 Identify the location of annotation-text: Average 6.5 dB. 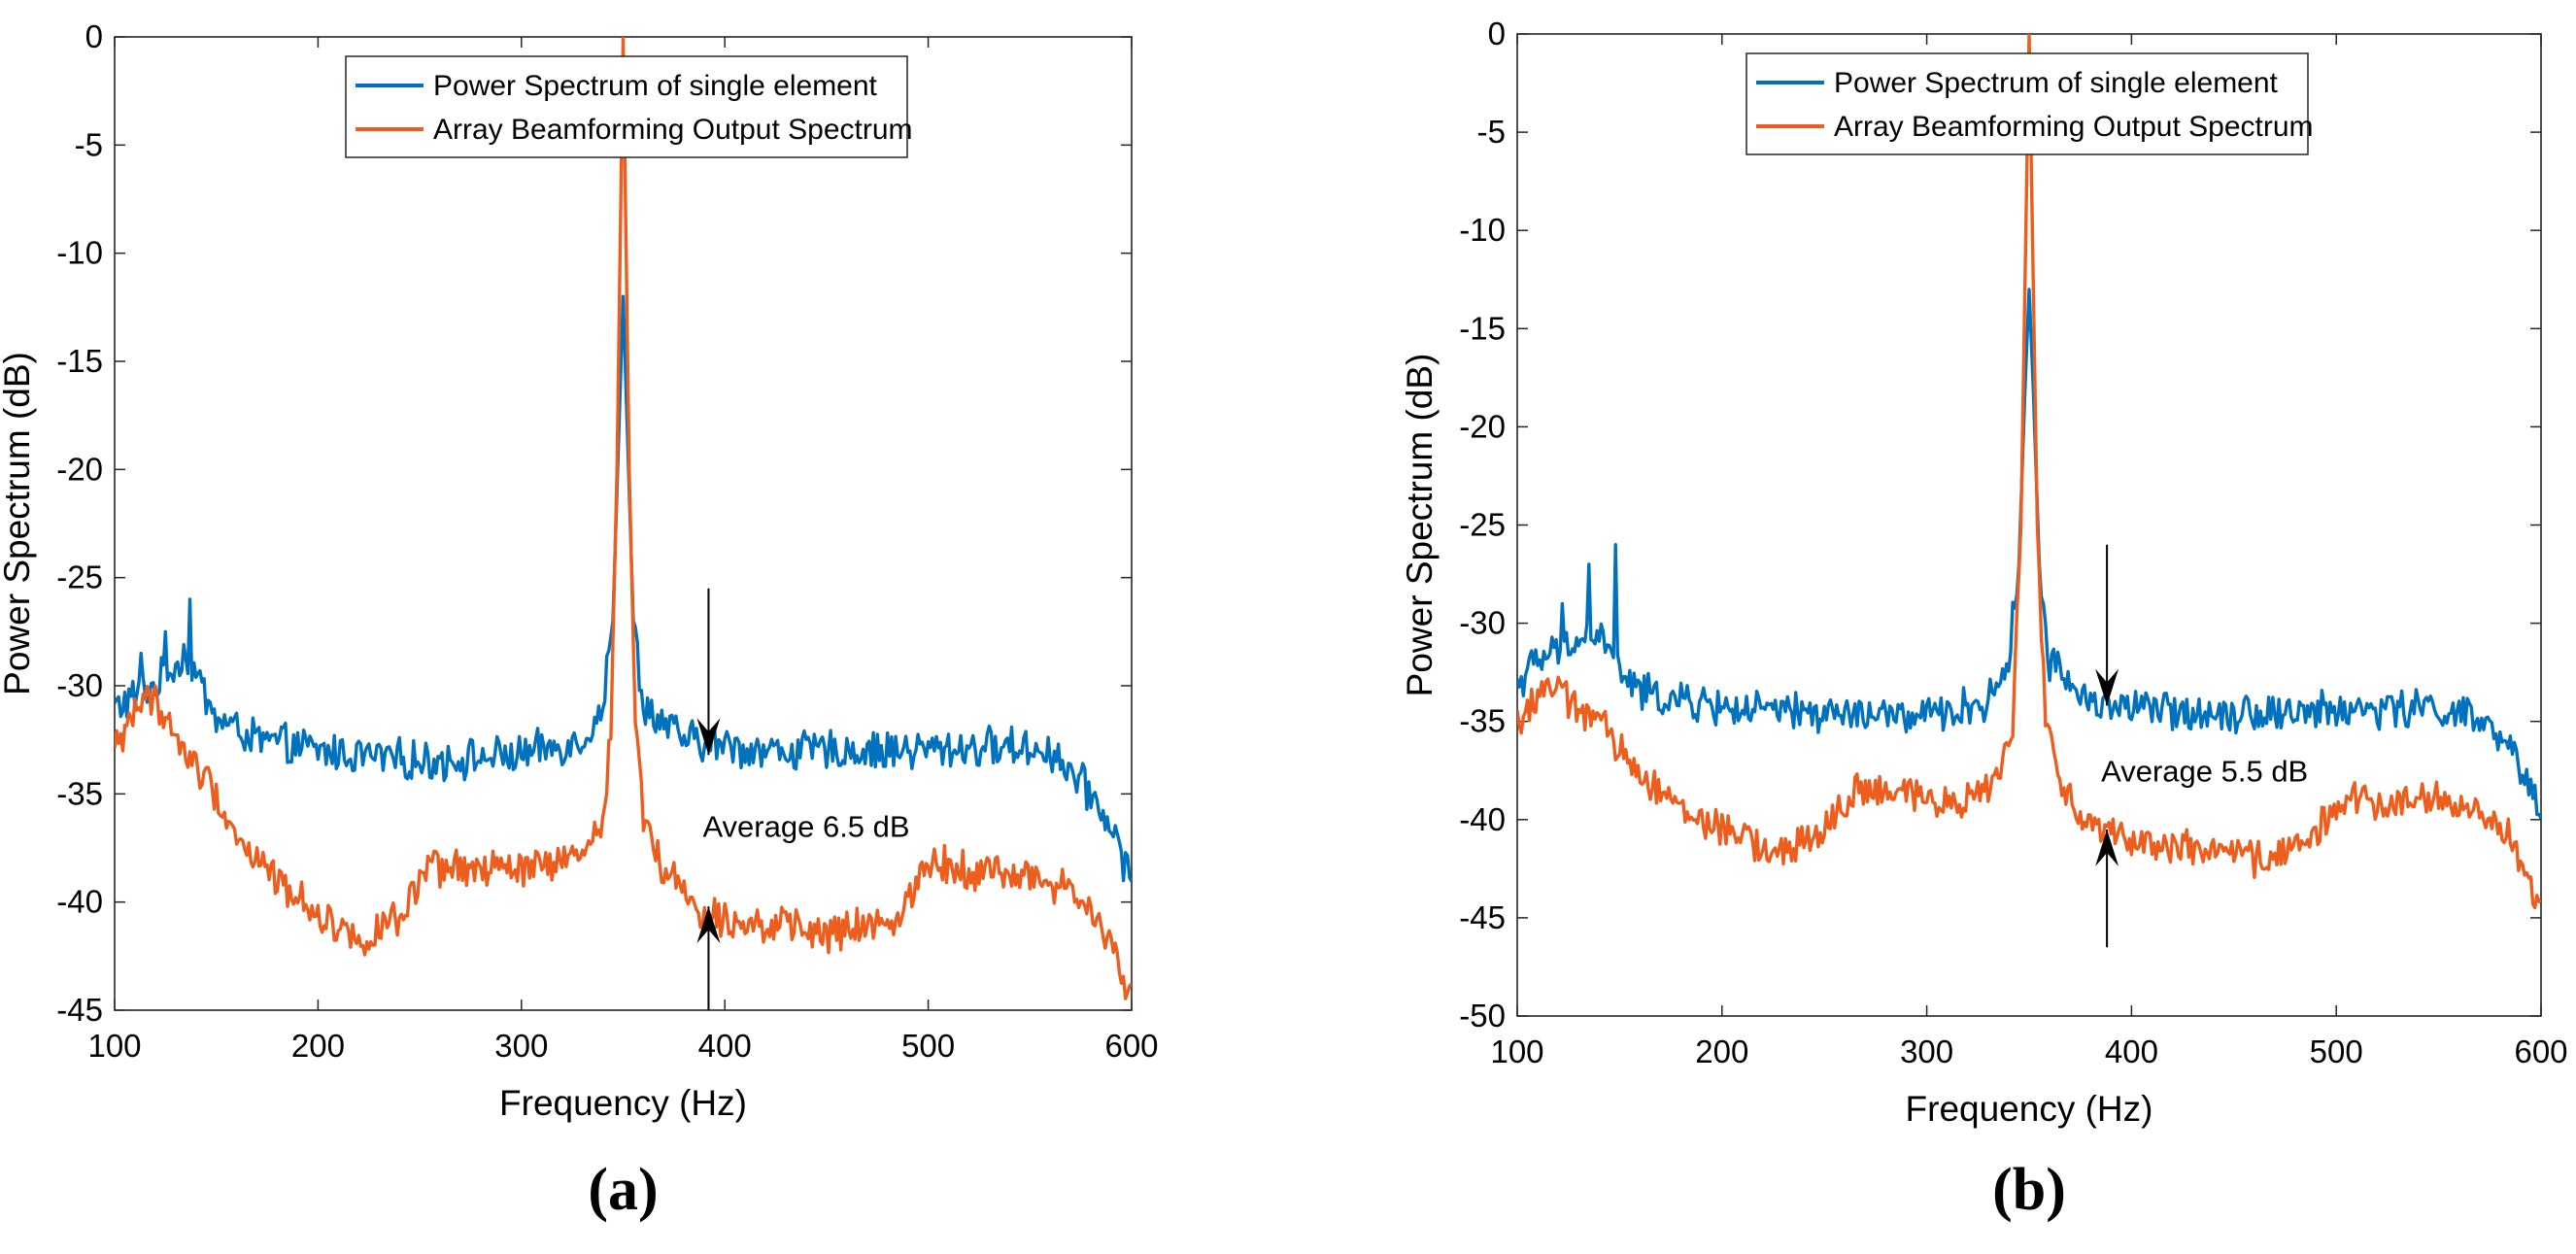
(805, 827).